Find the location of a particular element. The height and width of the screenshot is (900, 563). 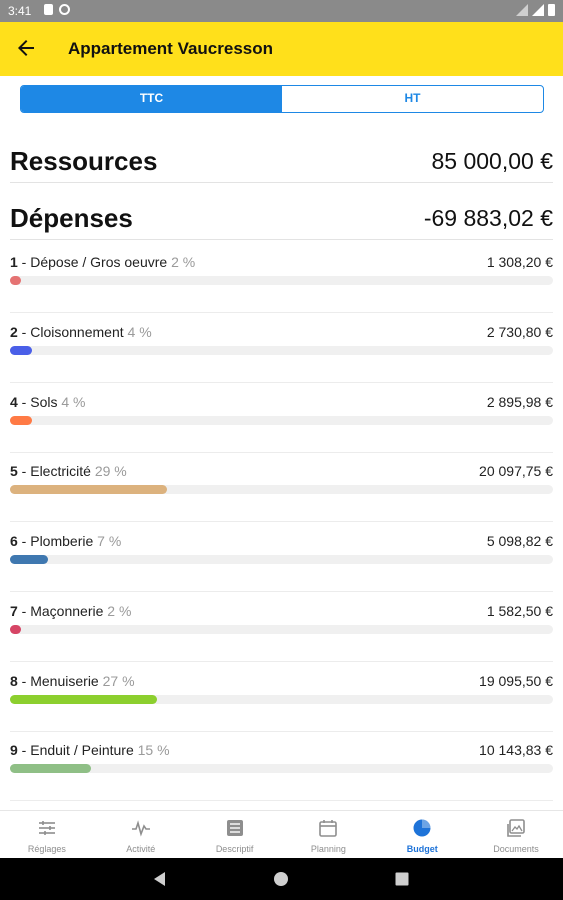

nav-label: Réglages is located at coordinates (46, 849).